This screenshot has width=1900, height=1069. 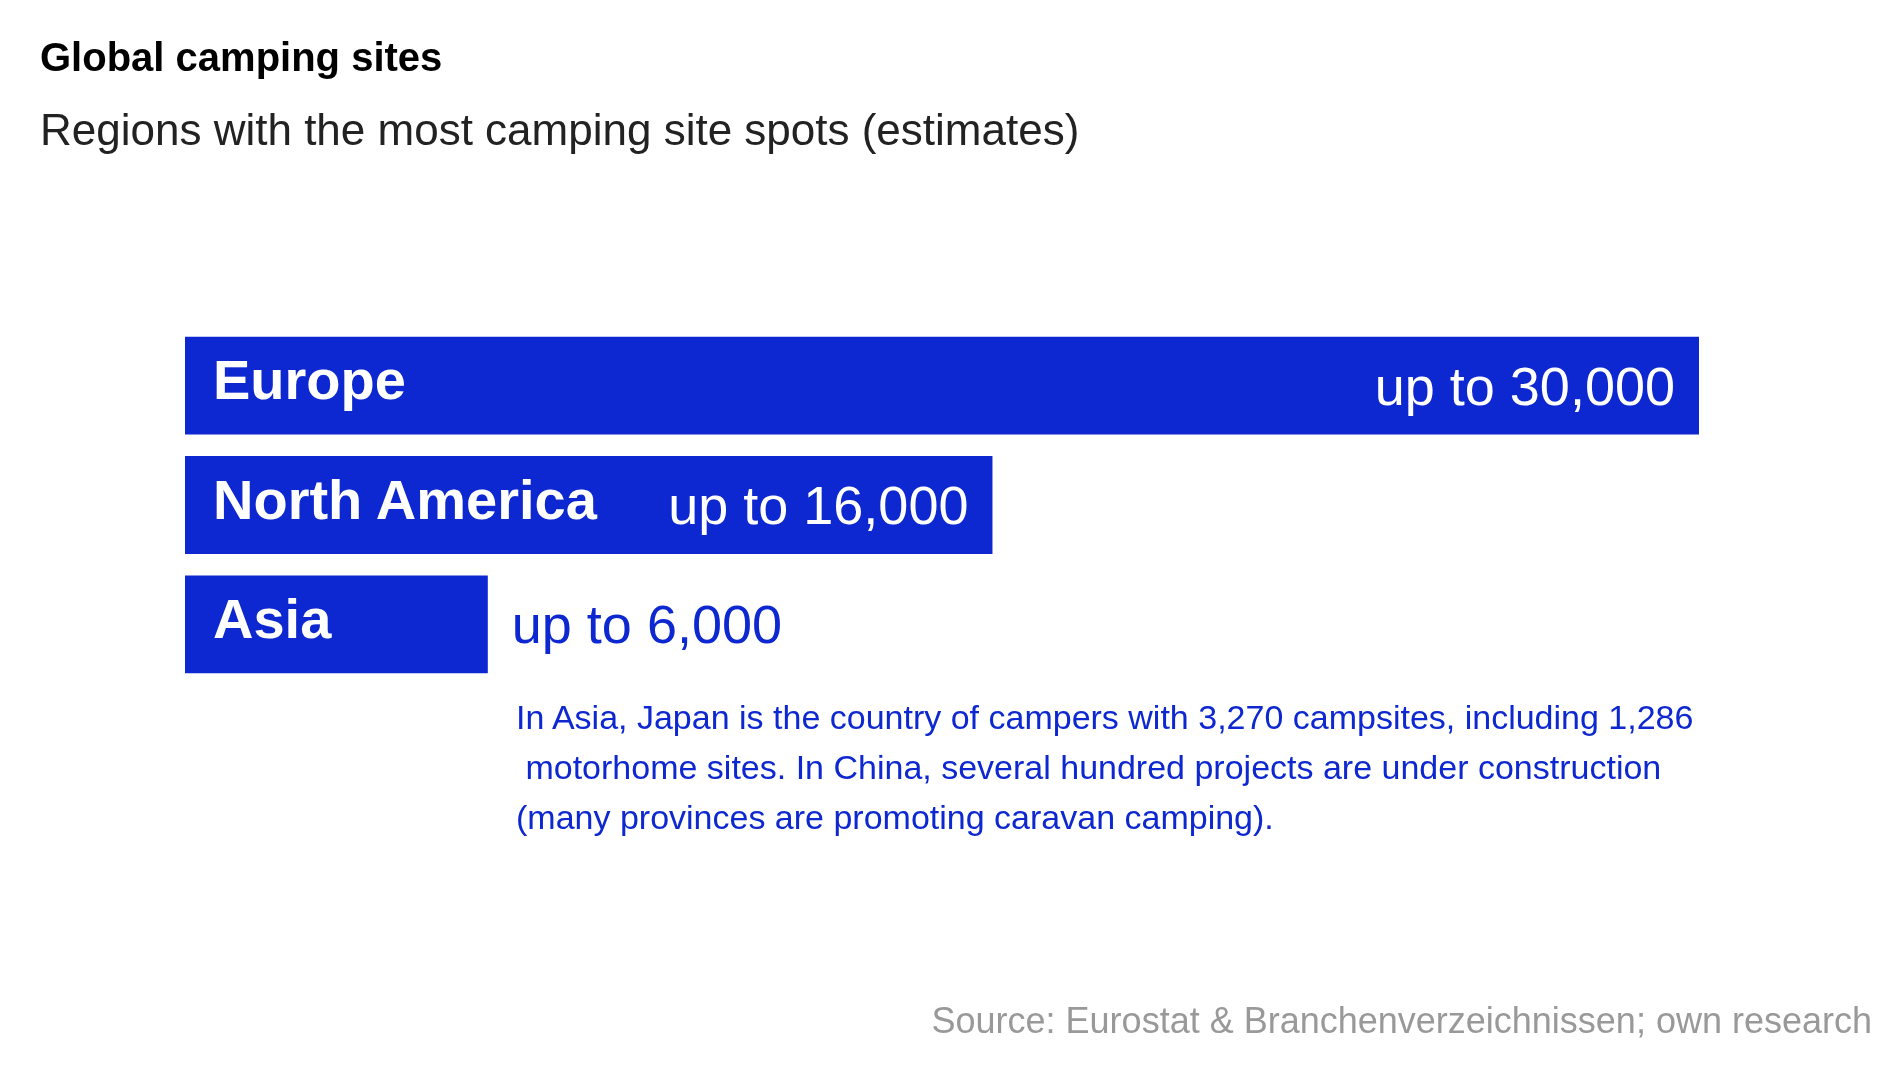 What do you see at coordinates (273, 618) in the screenshot?
I see `y-tick-label: Asia` at bounding box center [273, 618].